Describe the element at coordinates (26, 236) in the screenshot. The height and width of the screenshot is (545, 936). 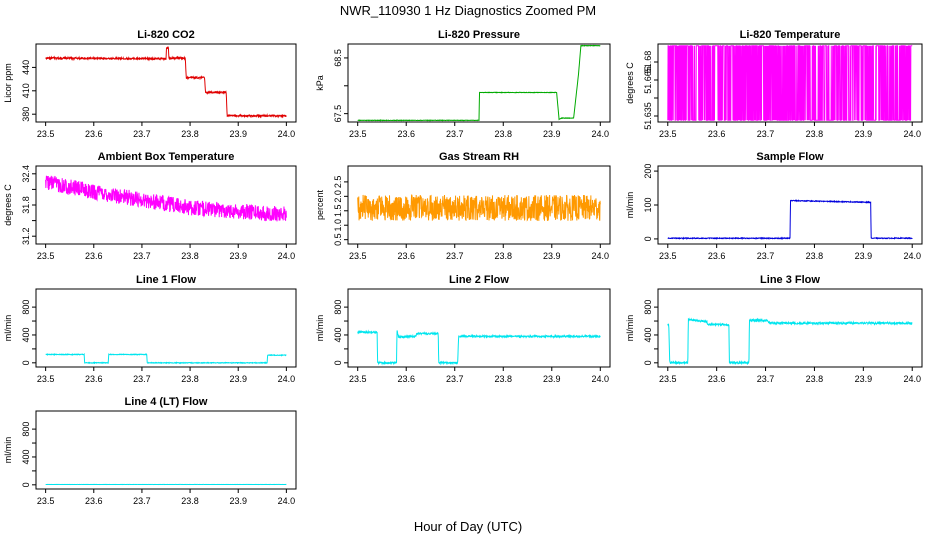
I see `y-tick-label: 31.2` at that location.